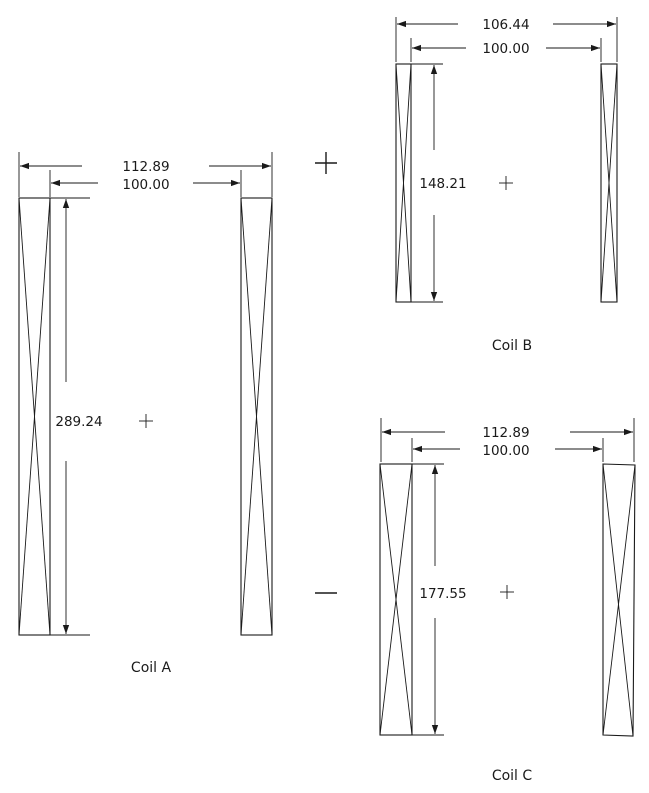  I want to click on coil-a-height-dimension: 289.24, so click(76, 416).